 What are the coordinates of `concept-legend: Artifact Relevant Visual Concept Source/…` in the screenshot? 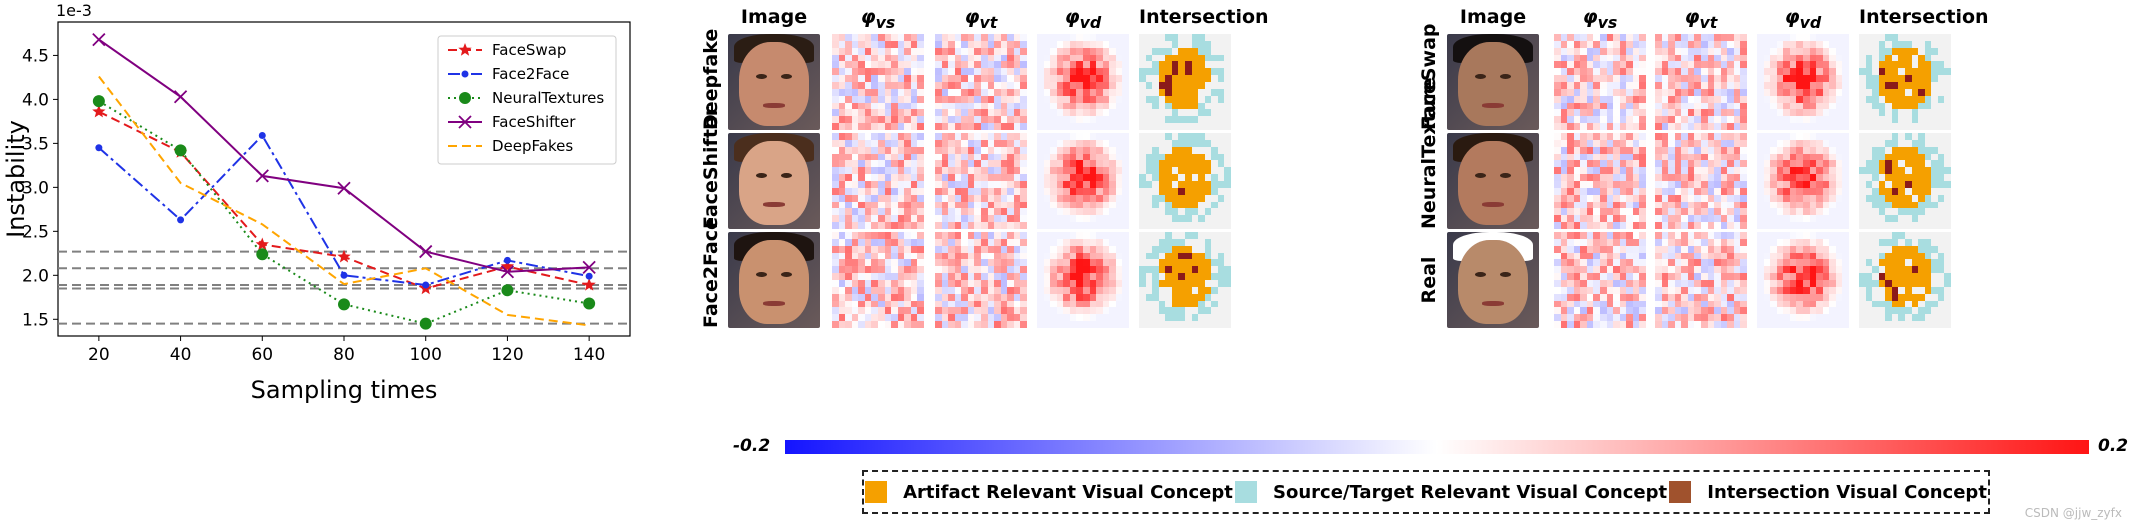 It's located at (1426, 492).